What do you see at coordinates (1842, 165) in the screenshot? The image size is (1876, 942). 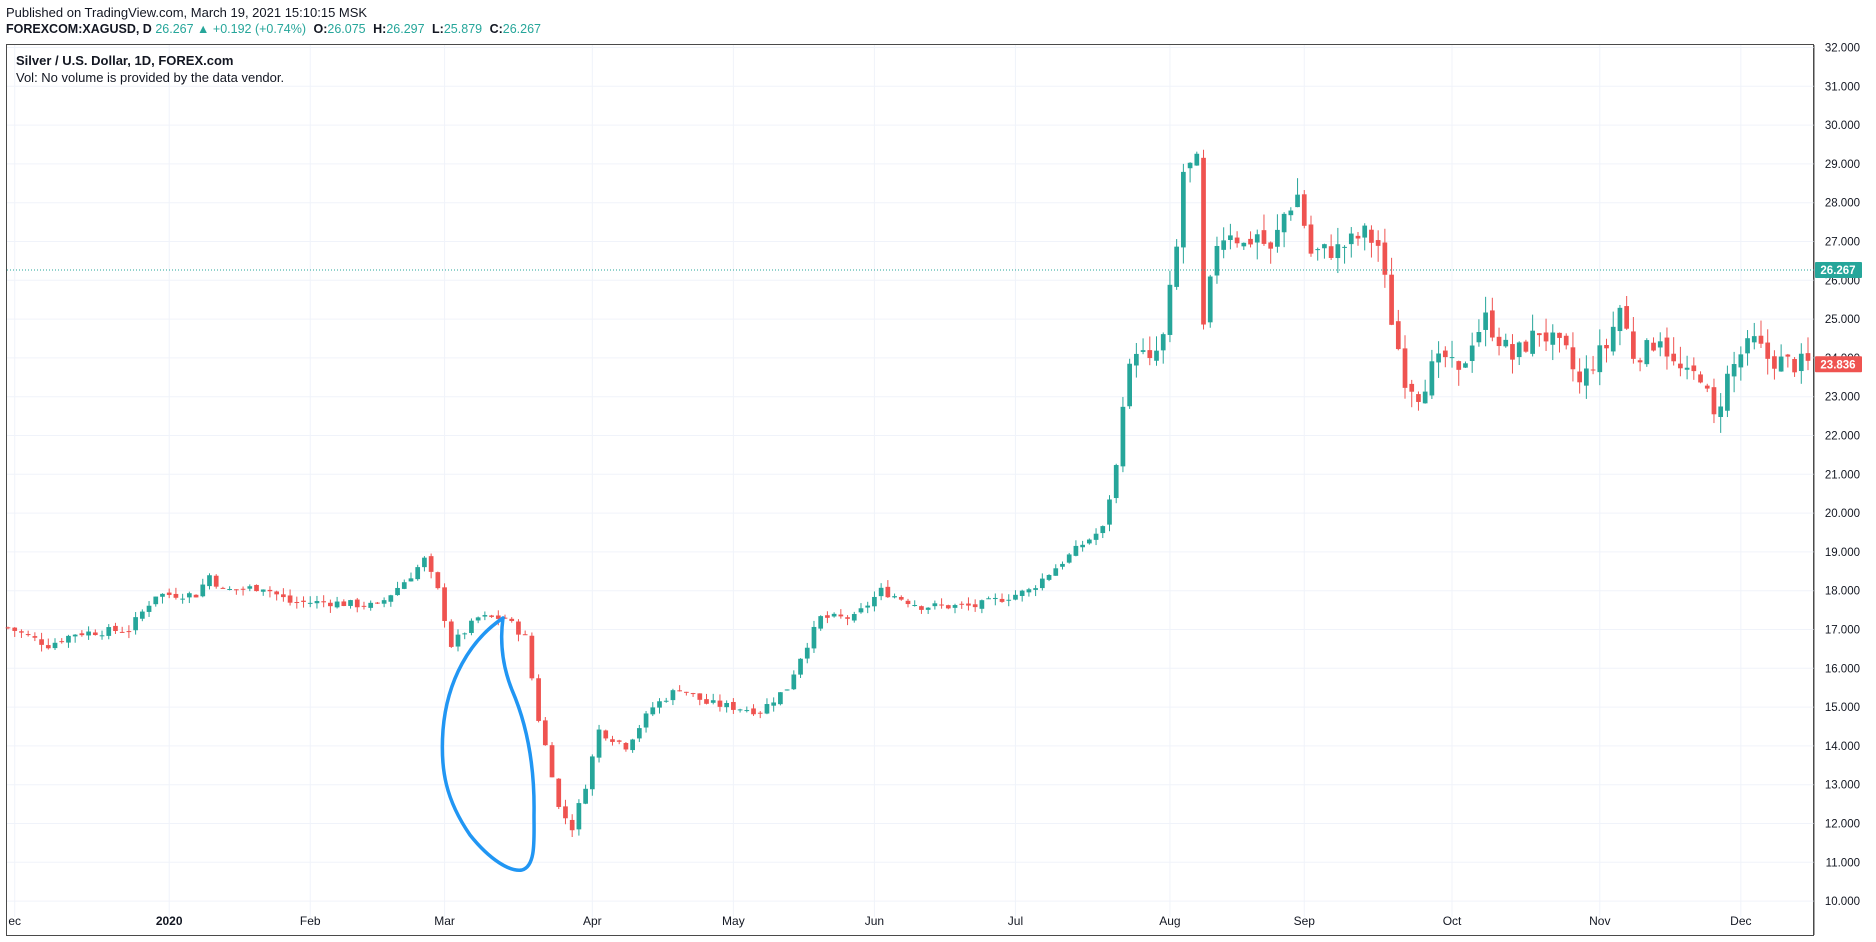 I see `y-tick-label: 29.000` at bounding box center [1842, 165].